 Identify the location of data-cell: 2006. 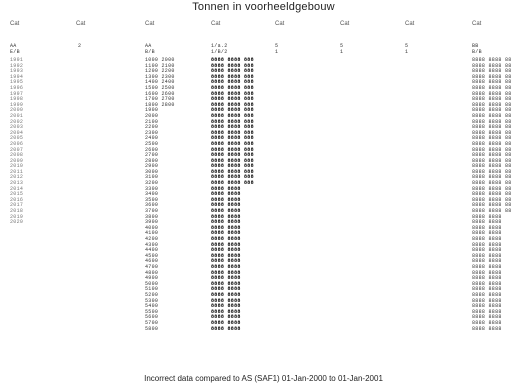
(17, 143).